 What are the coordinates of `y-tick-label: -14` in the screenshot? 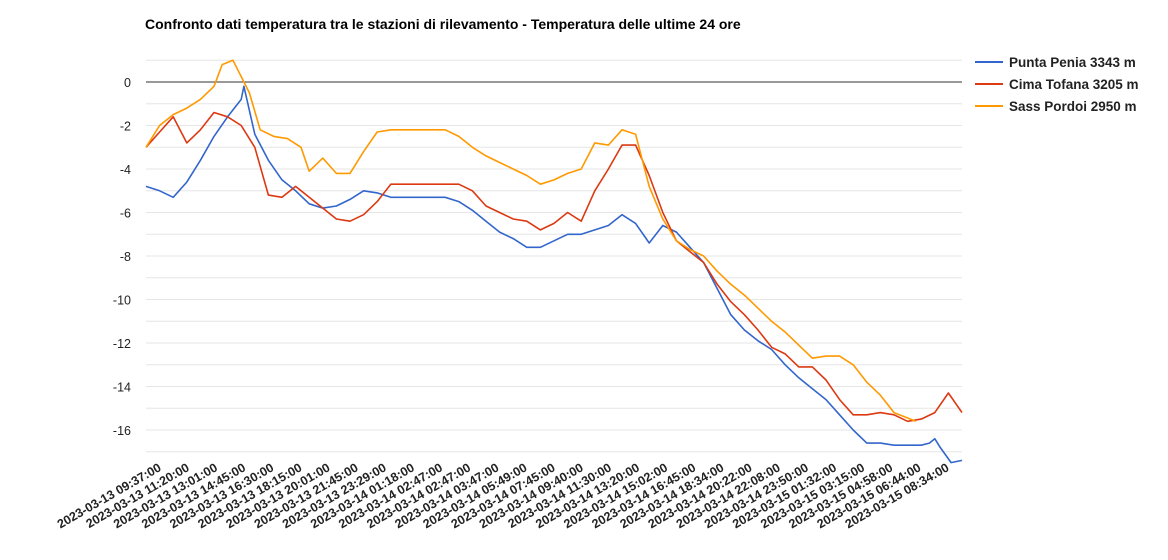 It's located at (122, 388).